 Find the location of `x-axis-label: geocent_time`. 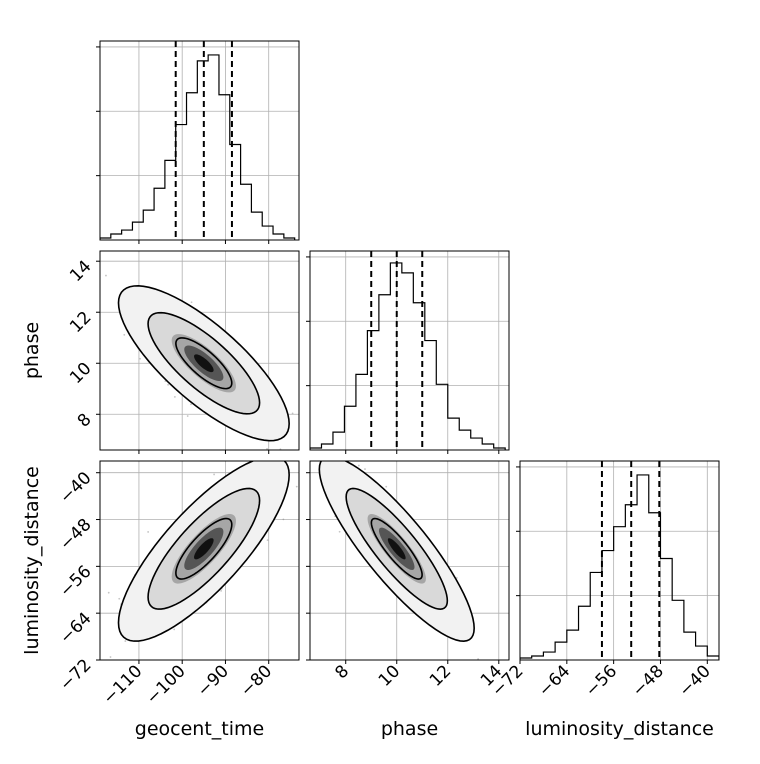

x-axis-label: geocent_time is located at coordinates (199, 729).